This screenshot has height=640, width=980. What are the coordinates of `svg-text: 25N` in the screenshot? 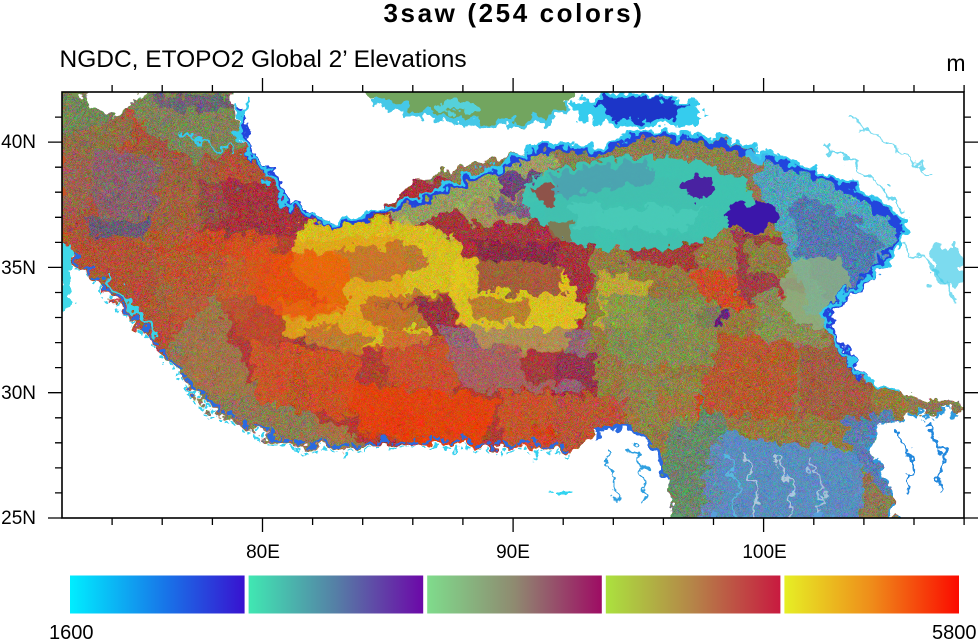 It's located at (18, 518).